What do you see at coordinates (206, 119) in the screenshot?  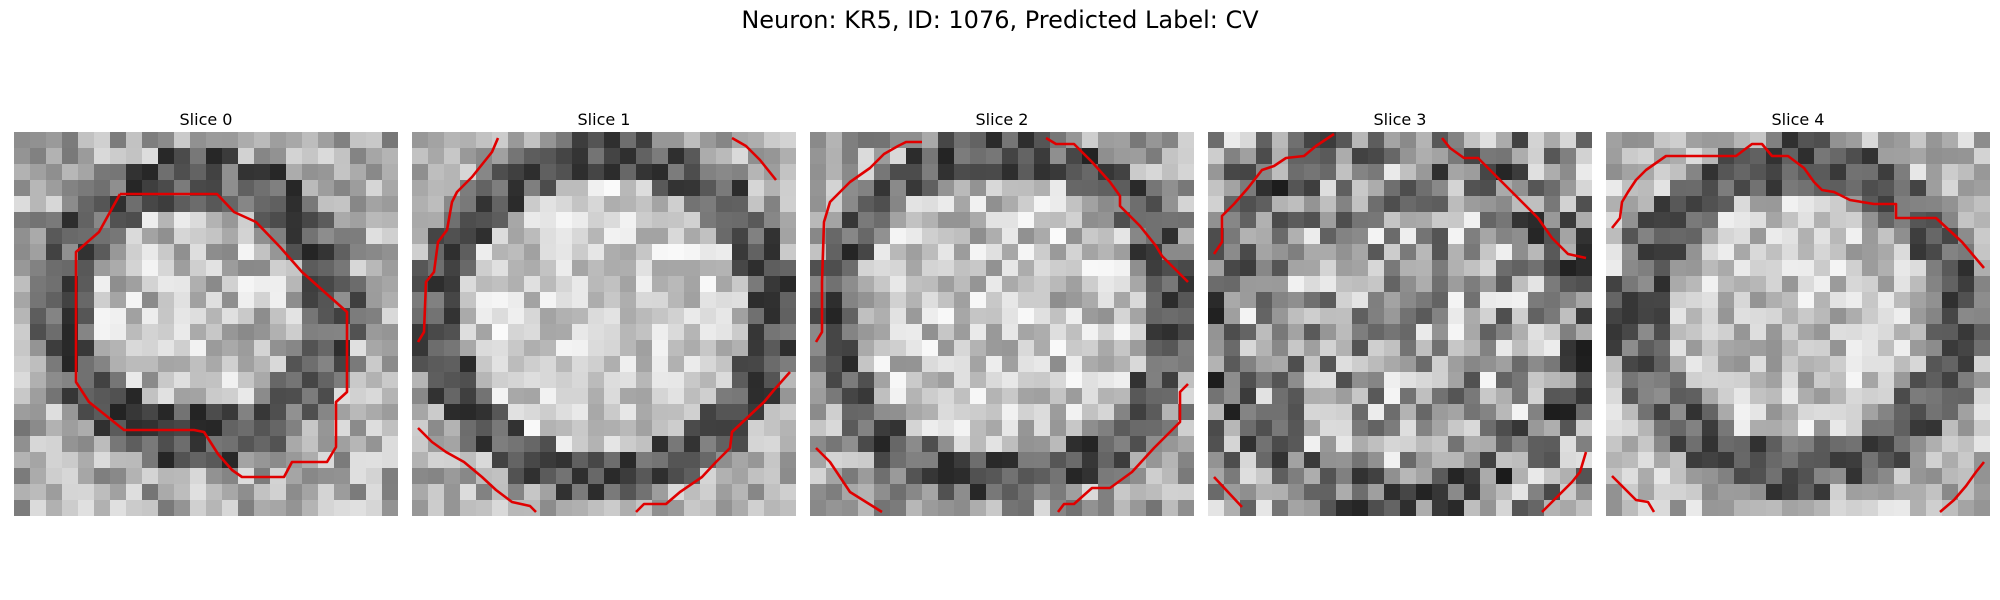 I see `slice-title: Slice 0` at bounding box center [206, 119].